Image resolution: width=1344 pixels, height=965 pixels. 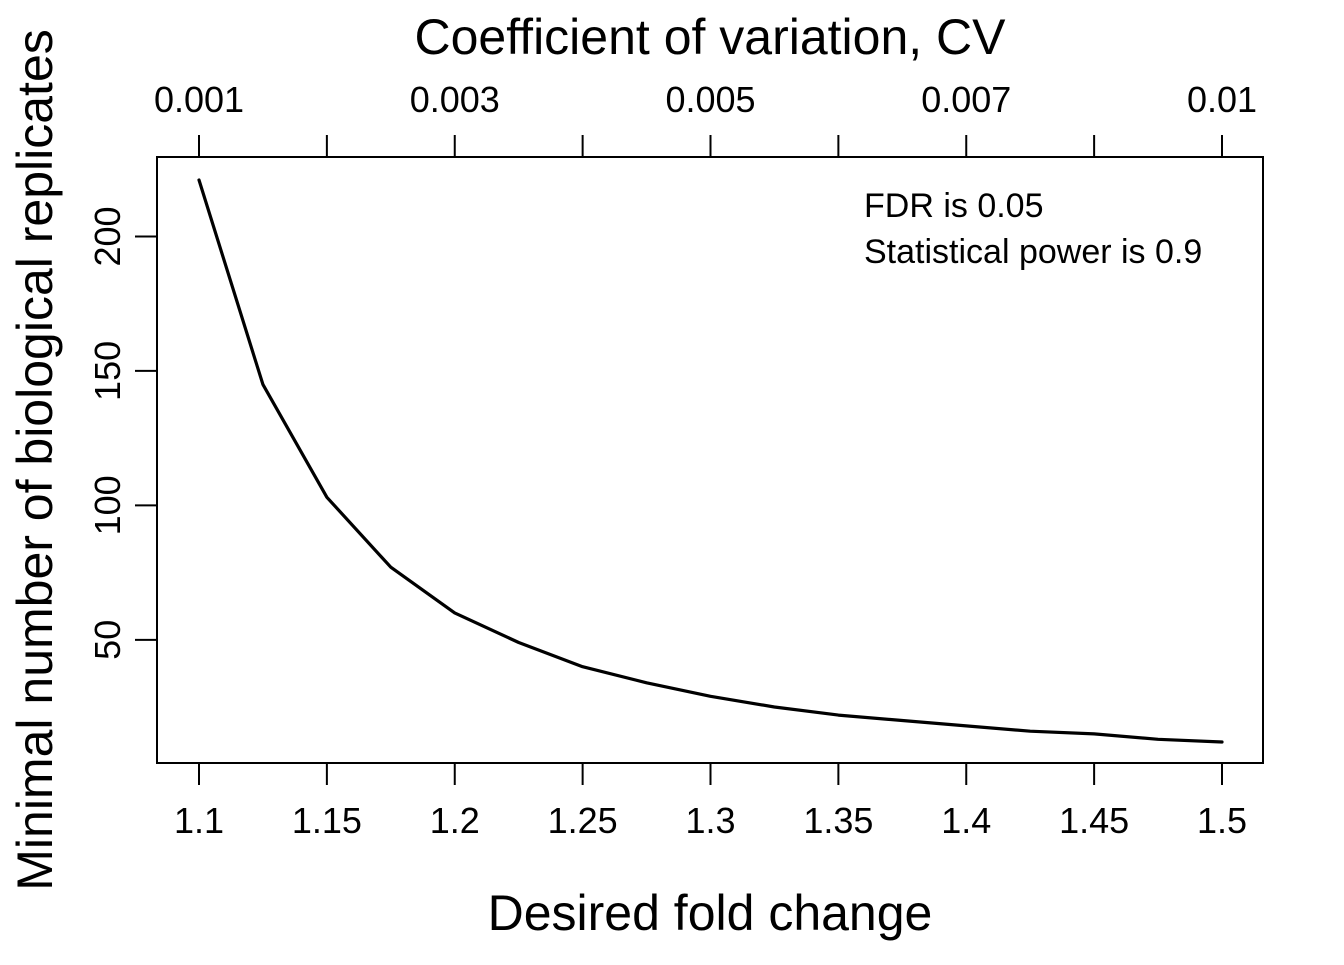 I want to click on y-tick-label: 200, so click(x=107, y=236).